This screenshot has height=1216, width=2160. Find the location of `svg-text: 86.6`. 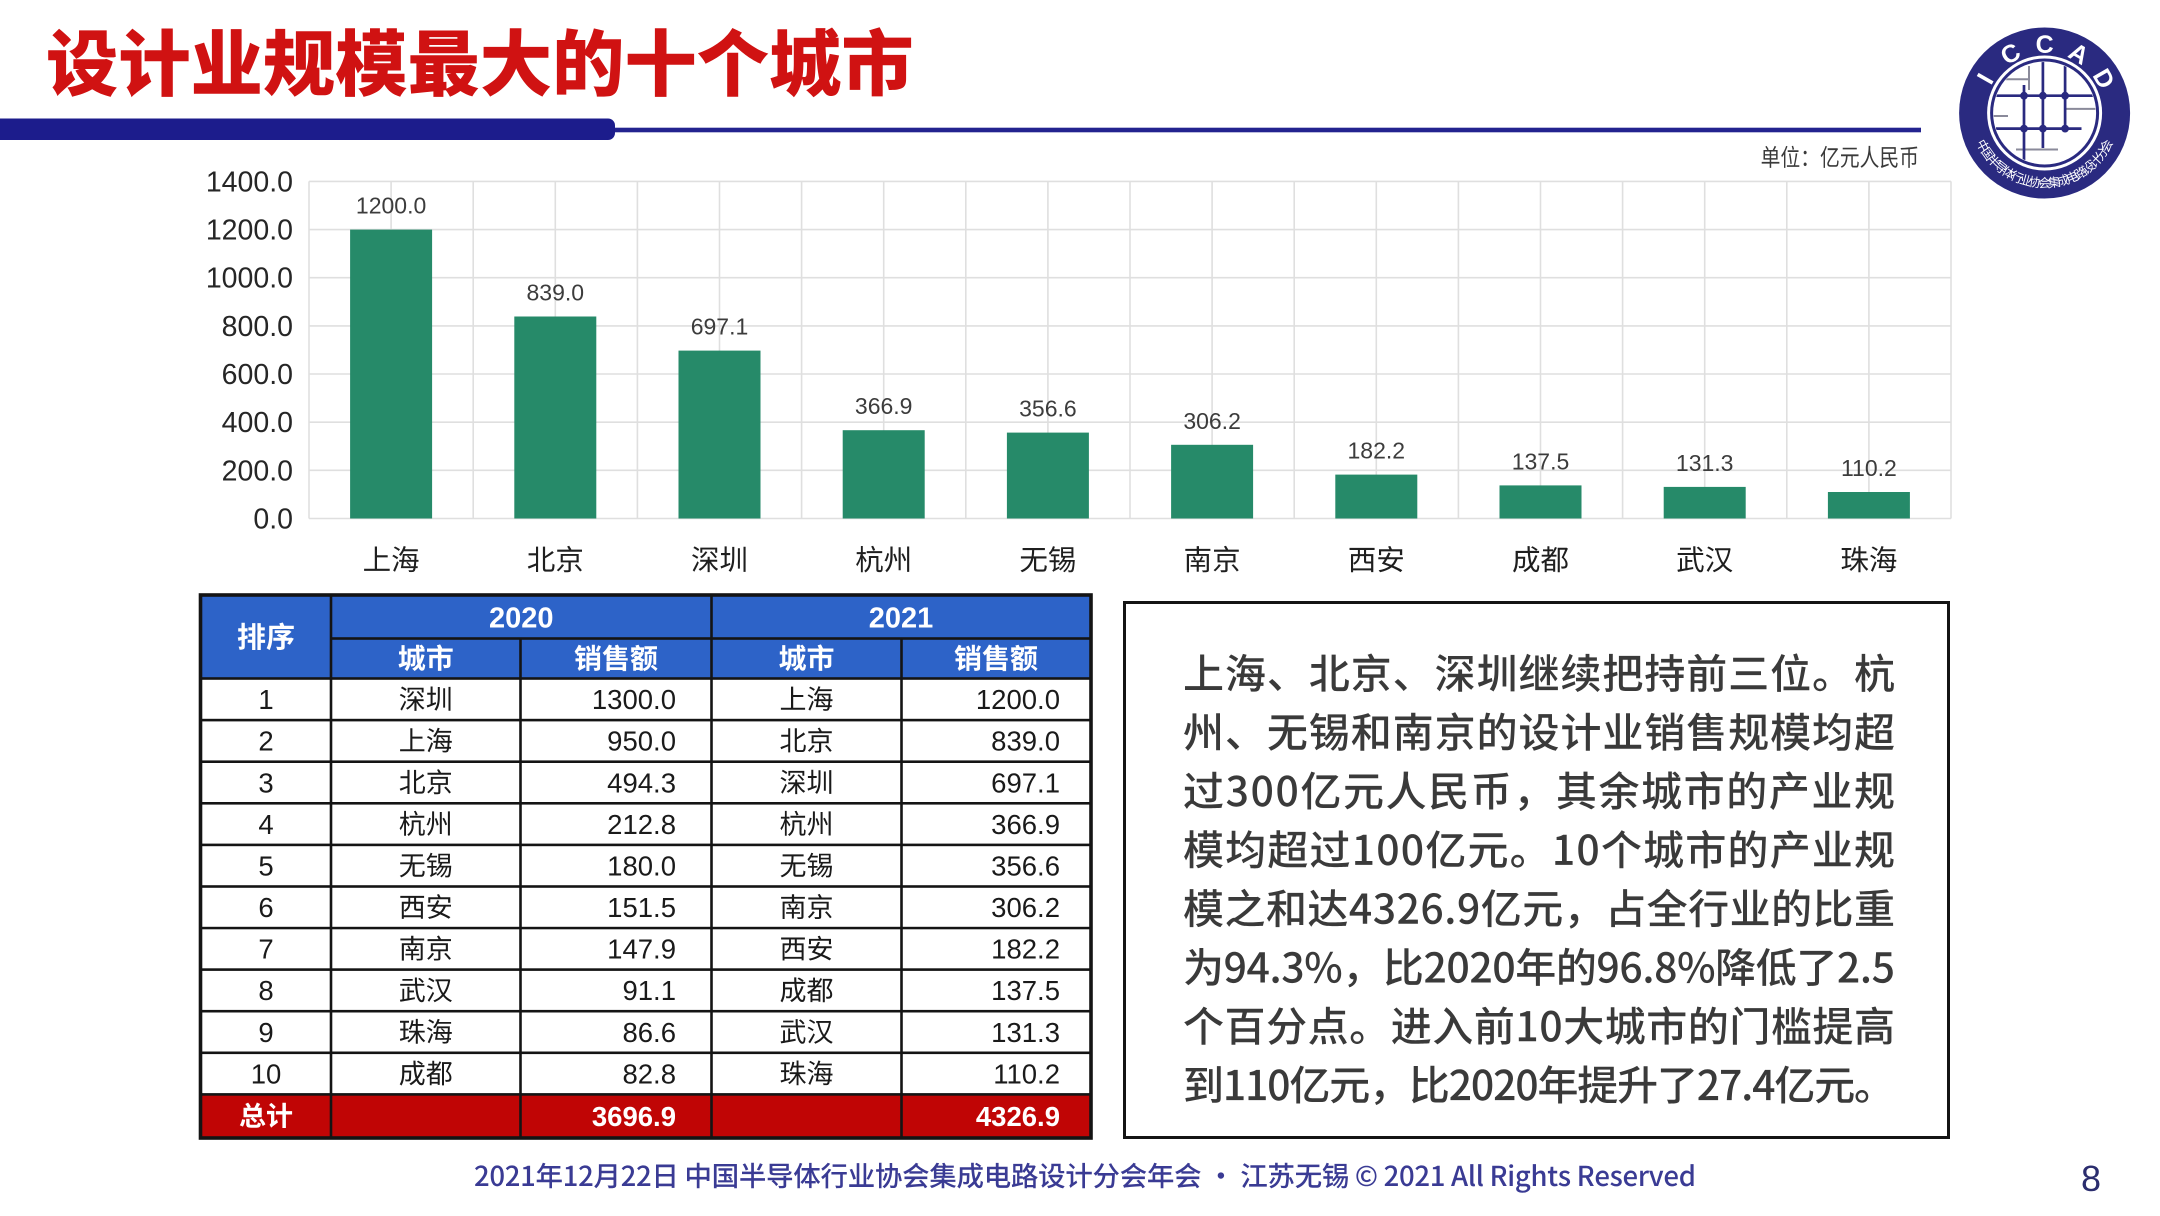

svg-text: 86.6 is located at coordinates (649, 1032).